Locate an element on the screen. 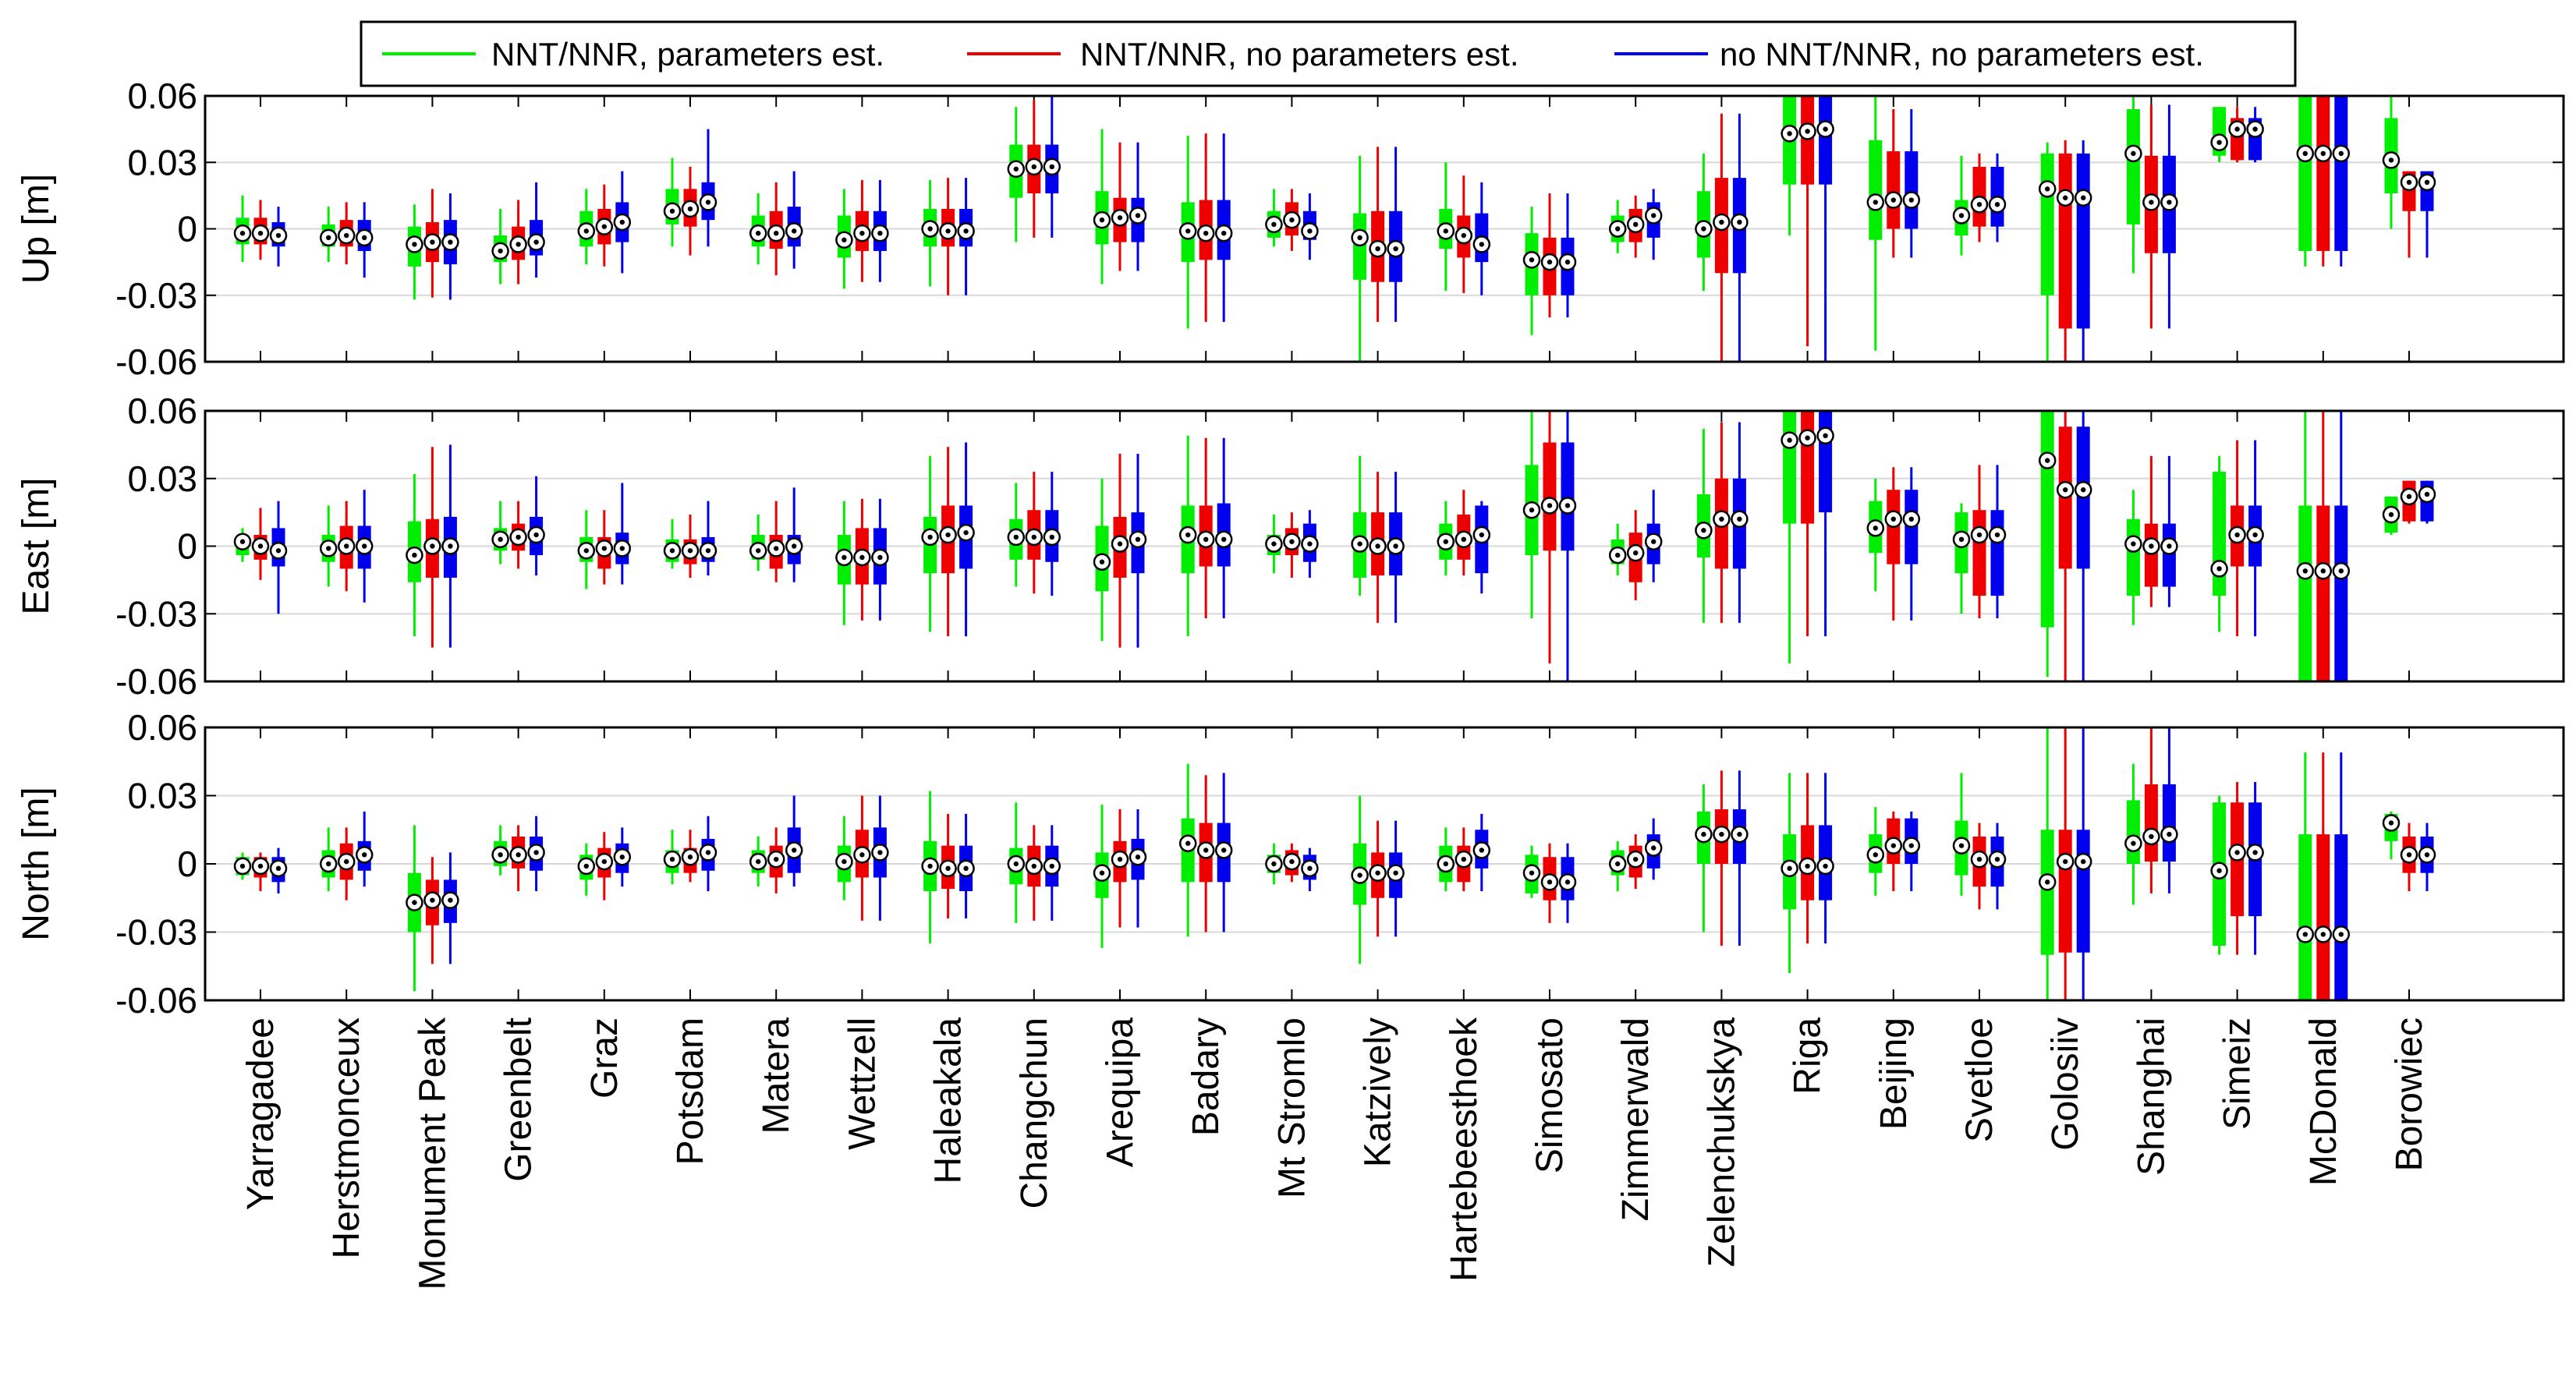  station-label: Simosato is located at coordinates (1550, 1095).